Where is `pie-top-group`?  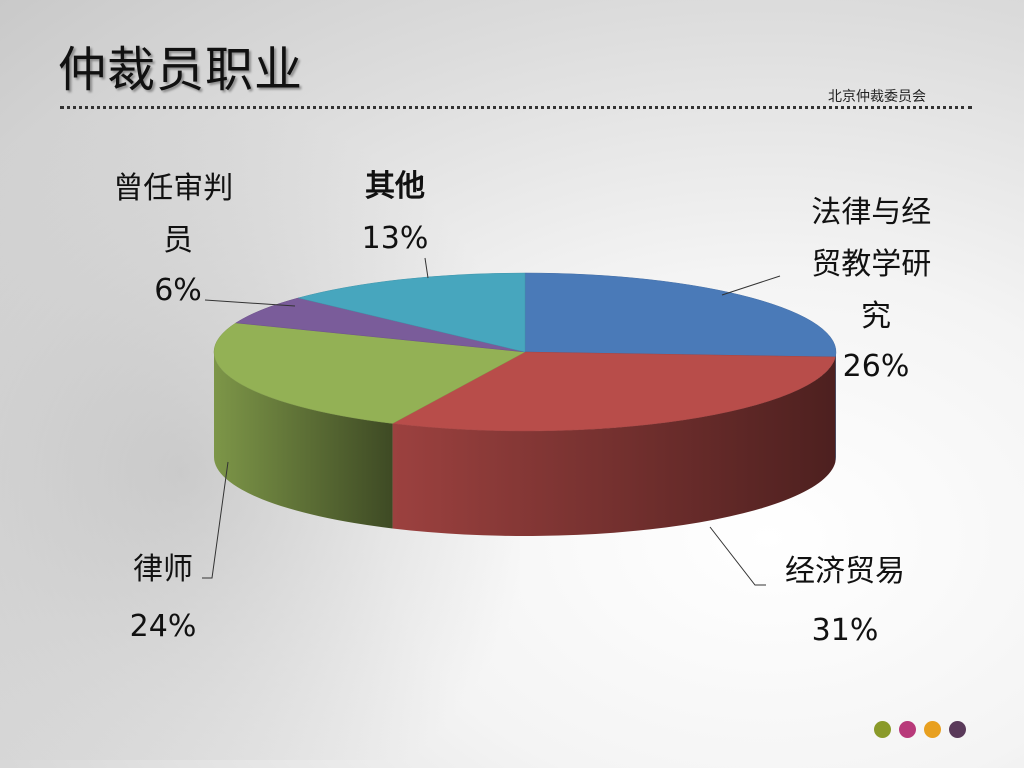 pie-top-group is located at coordinates (525, 352).